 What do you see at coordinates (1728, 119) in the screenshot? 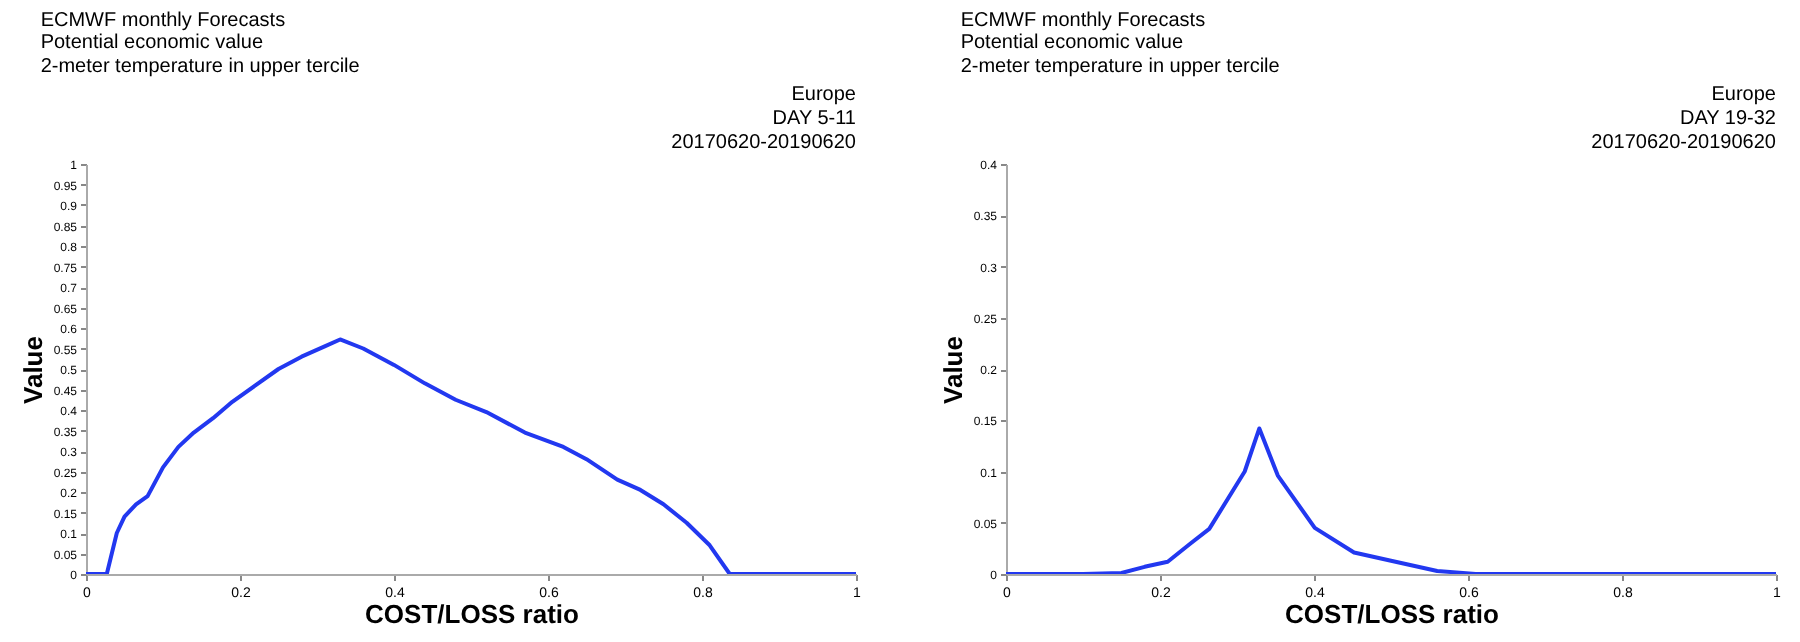
I see `text: DAY 19-32` at bounding box center [1728, 119].